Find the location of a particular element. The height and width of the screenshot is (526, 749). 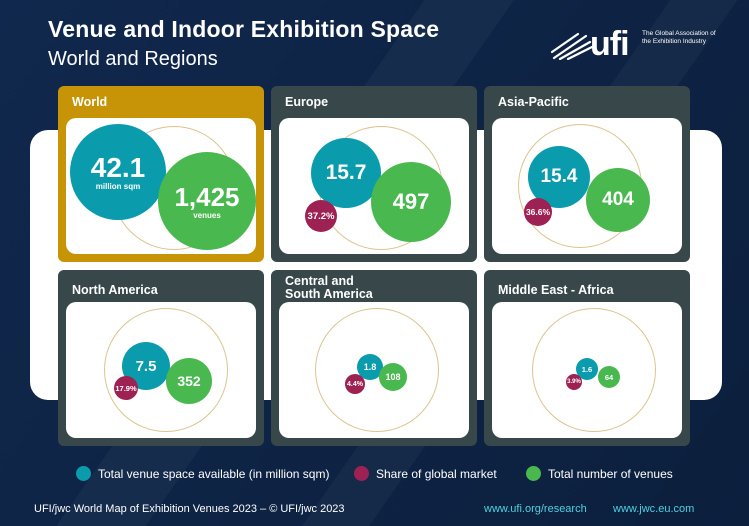

share-value: 17.9% is located at coordinates (126, 388).